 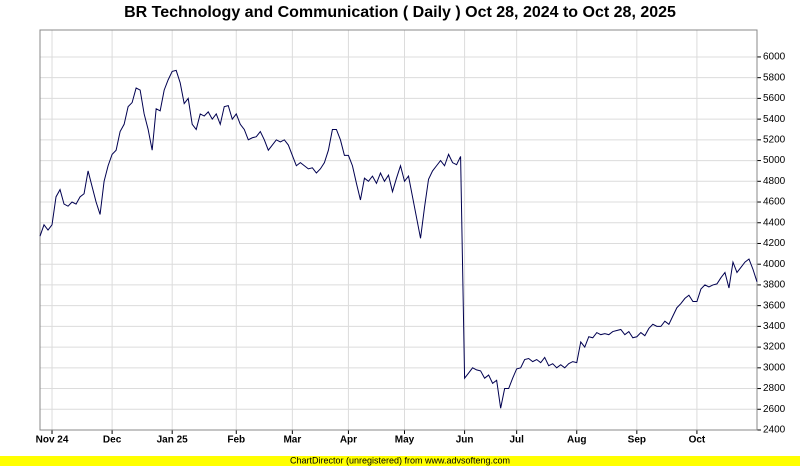 I want to click on x-tick-label: Feb, so click(x=236, y=440).